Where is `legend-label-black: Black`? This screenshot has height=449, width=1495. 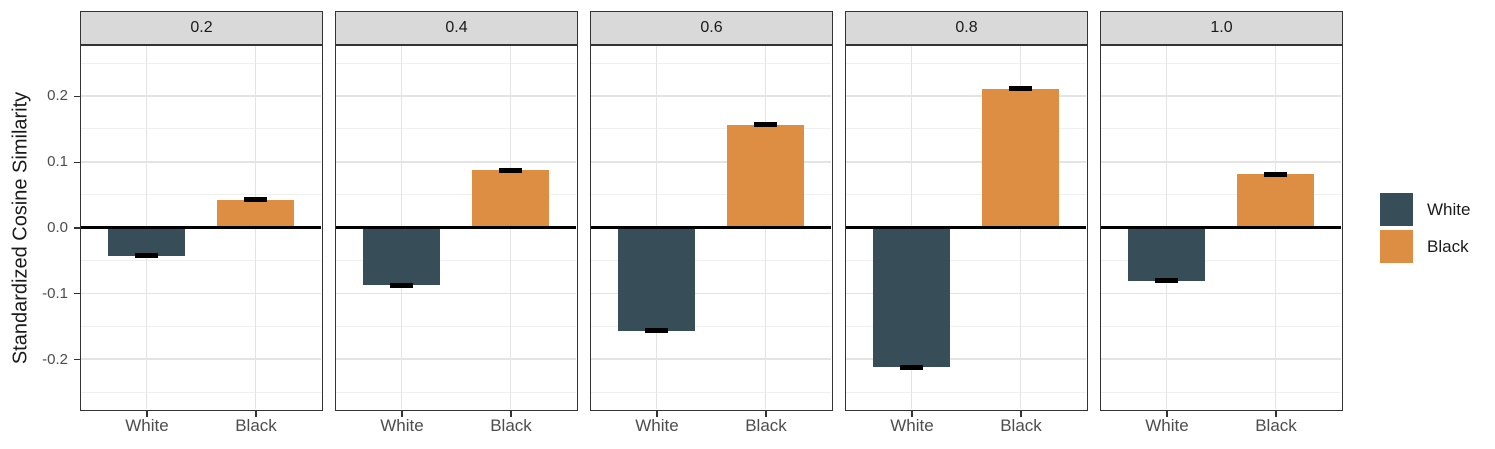 legend-label-black: Black is located at coordinates (1448, 246).